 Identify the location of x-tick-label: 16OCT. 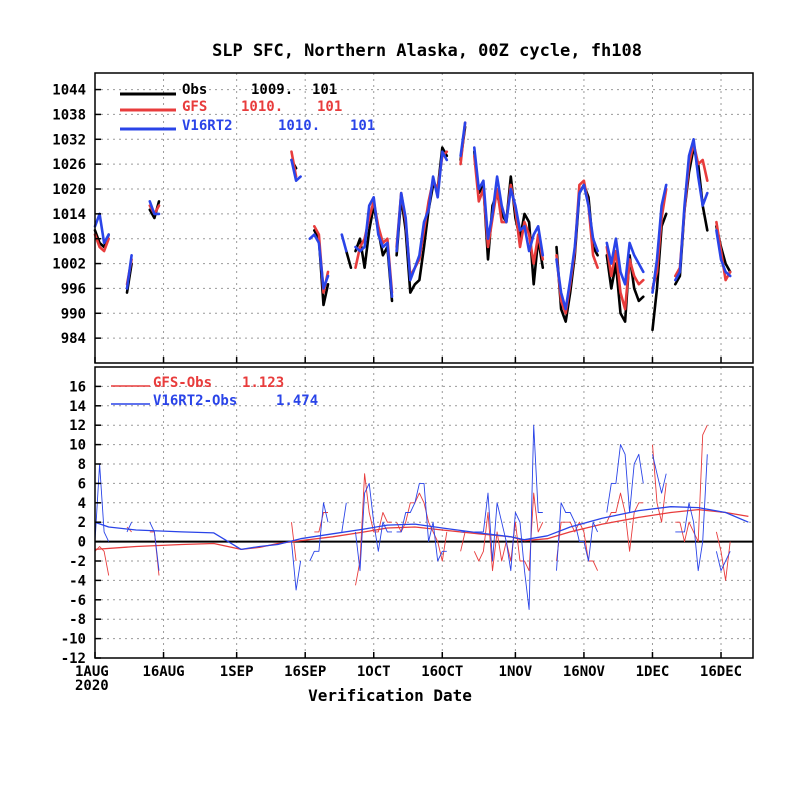
(442, 672).